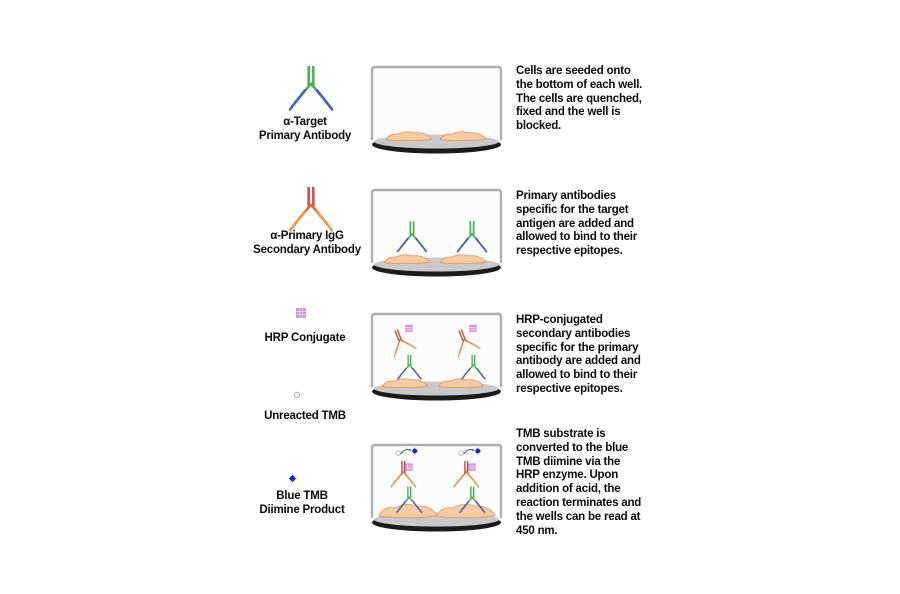 The width and height of the screenshot is (900, 594). I want to click on hrp-conjugate-icon, so click(301, 313).